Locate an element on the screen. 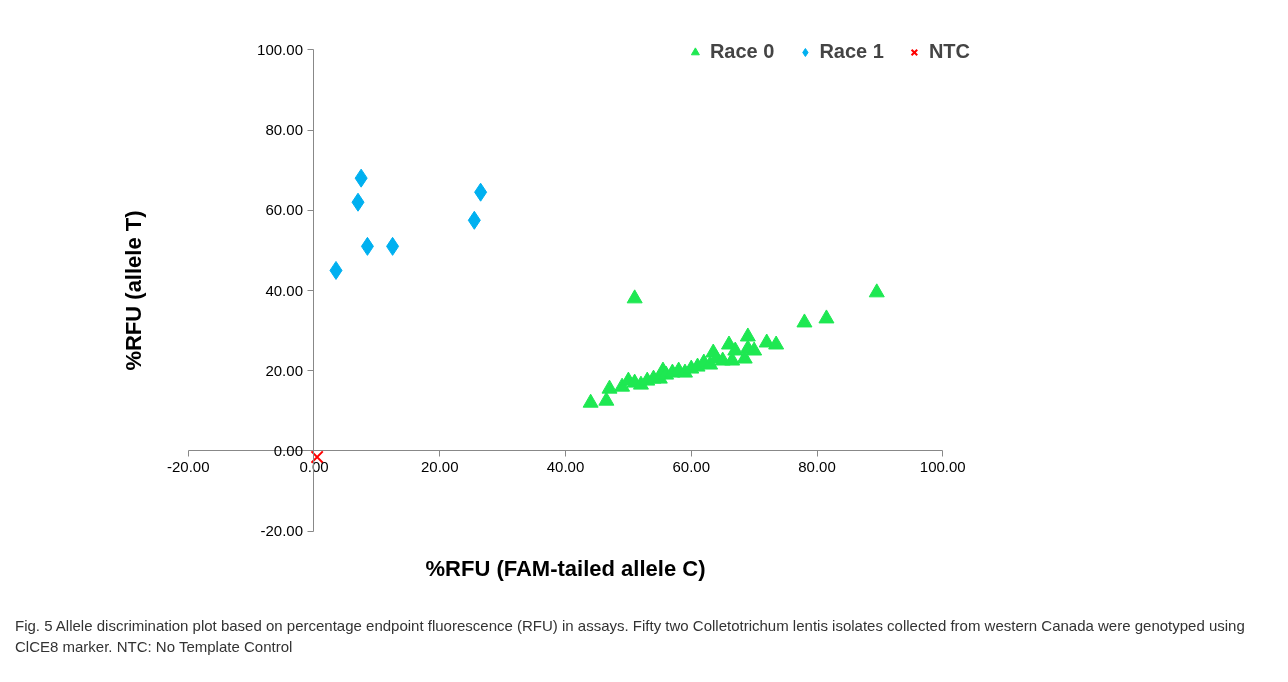  x-tick-label: 100.00 is located at coordinates (942, 466).